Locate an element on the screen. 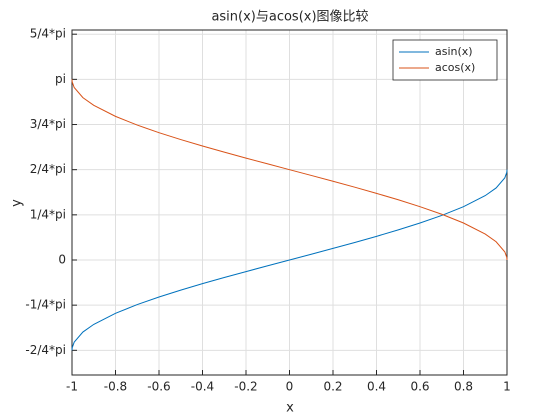 This screenshot has height=420, width=560. y-tick-label: 0 is located at coordinates (62, 260).